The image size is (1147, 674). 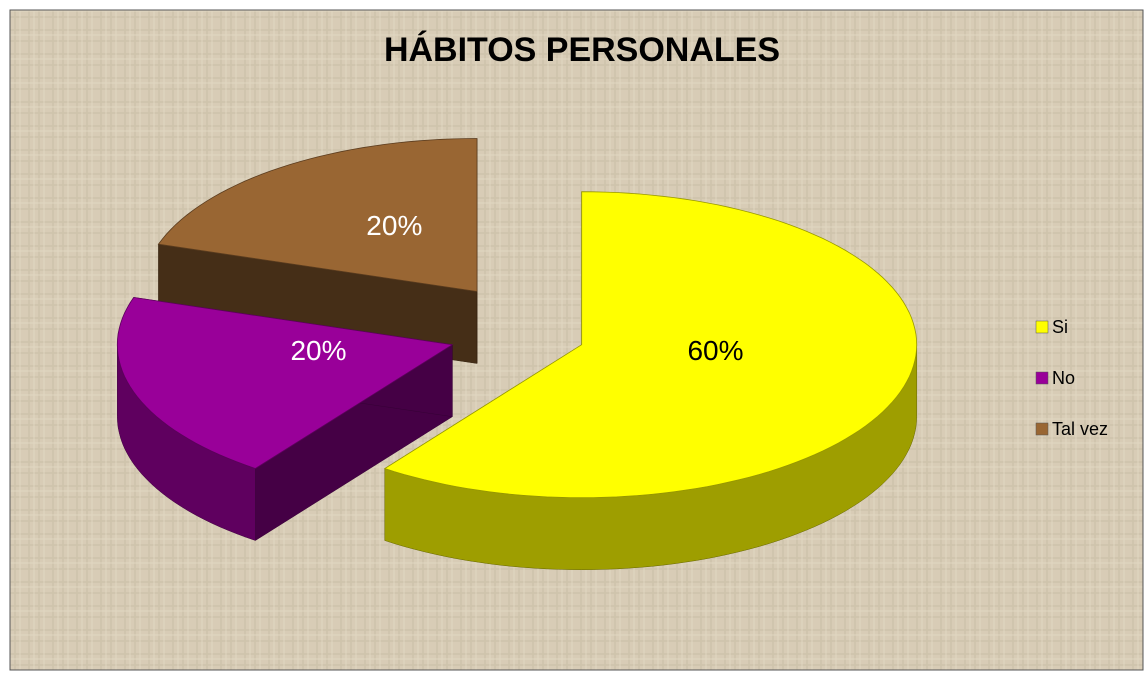 I want to click on legend-label: Si, so click(x=1060, y=327).